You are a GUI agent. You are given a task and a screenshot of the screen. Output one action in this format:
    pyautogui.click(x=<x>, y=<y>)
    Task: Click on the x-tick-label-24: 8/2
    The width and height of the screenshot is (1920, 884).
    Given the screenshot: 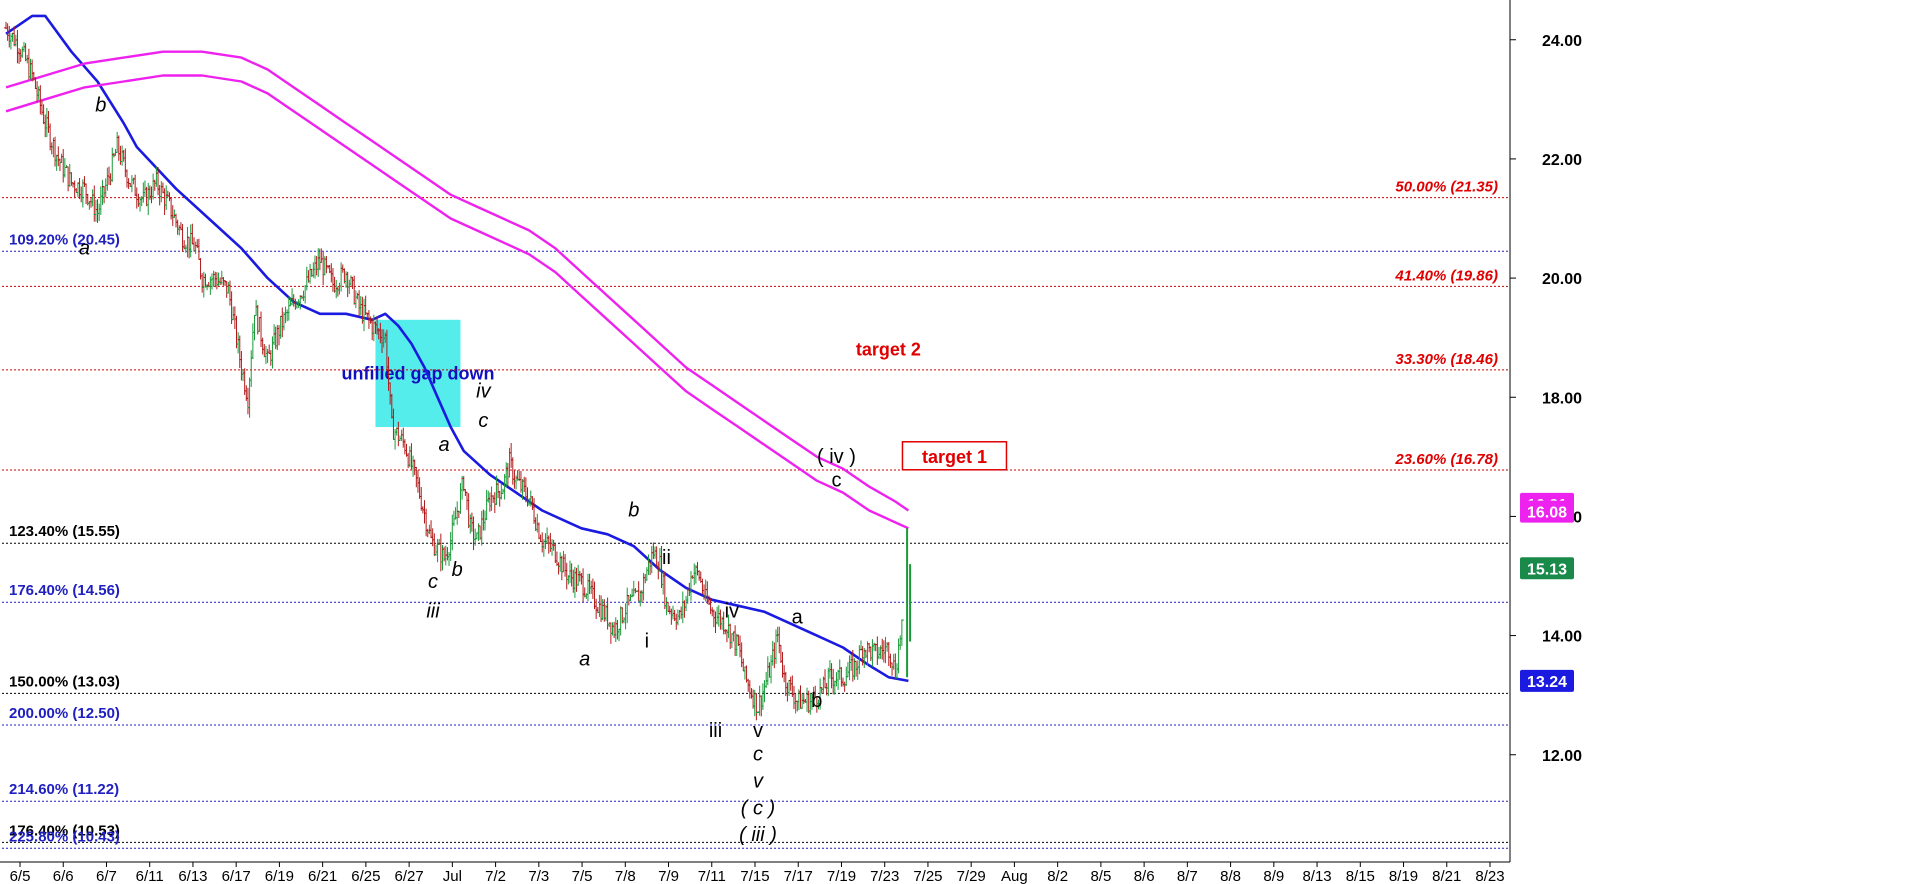 What is the action you would take?
    pyautogui.click(x=1057, y=876)
    